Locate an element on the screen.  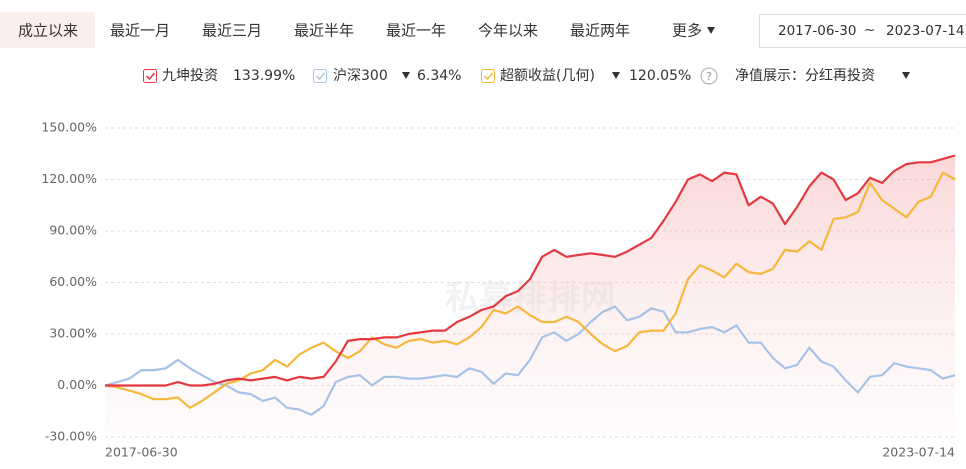
help-text: ? is located at coordinates (709, 76).